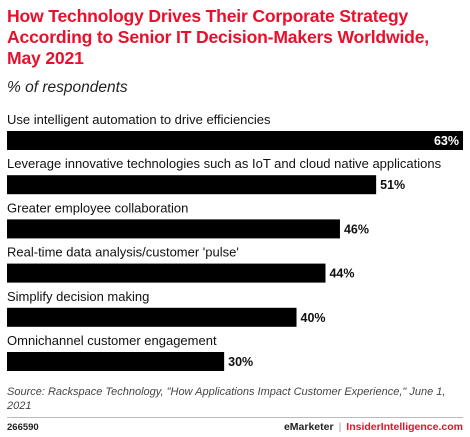 This screenshot has width=470, height=437. I want to click on bar-category-label: Greater employee collaboration, so click(97, 207).